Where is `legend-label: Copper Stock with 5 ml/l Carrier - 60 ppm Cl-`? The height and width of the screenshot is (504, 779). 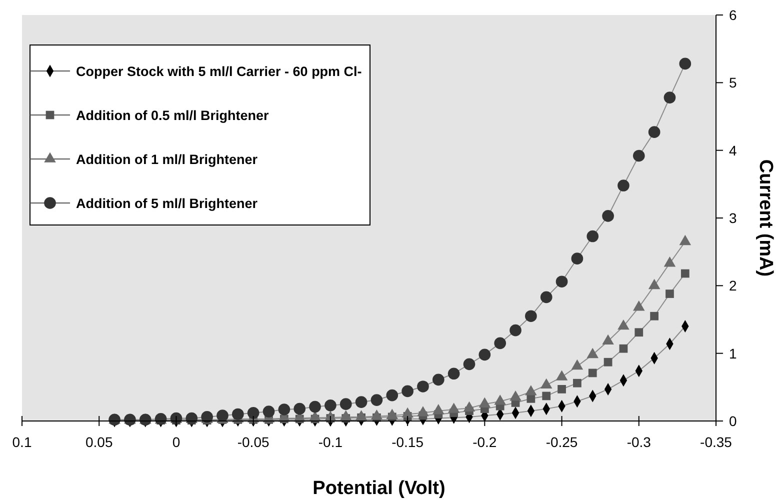 legend-label: Copper Stock with 5 ml/l Carrier - 60 ppm Cl- is located at coordinates (219, 71).